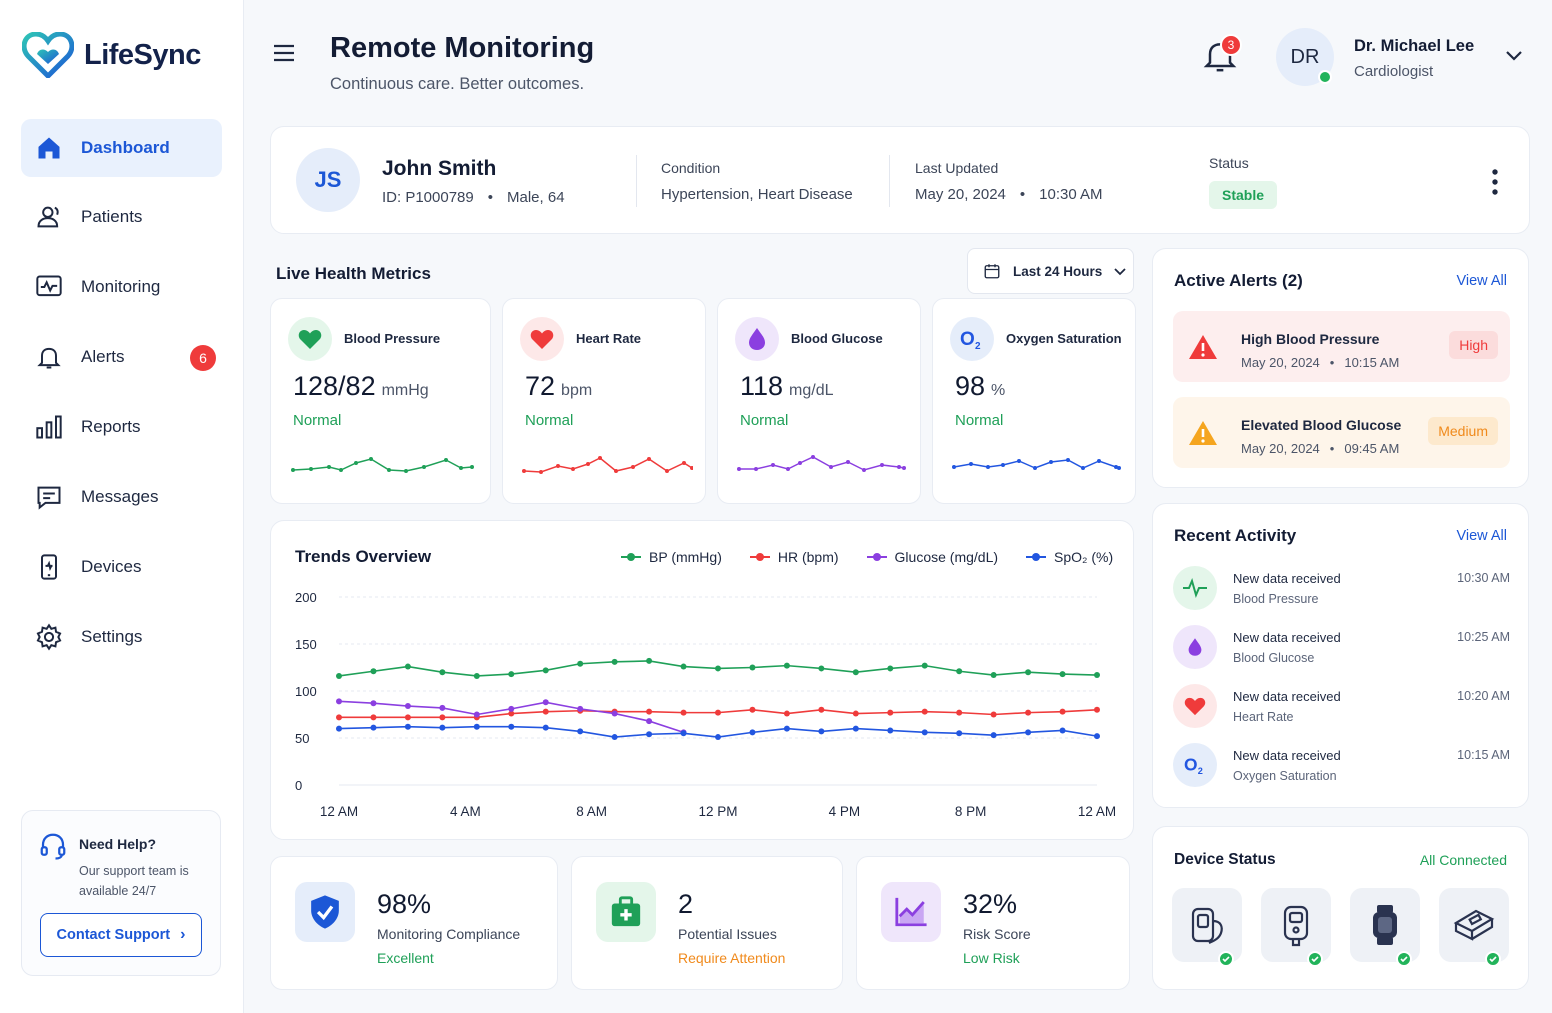  I want to click on alert-title: Elevated Blood Glucose, so click(1321, 425).